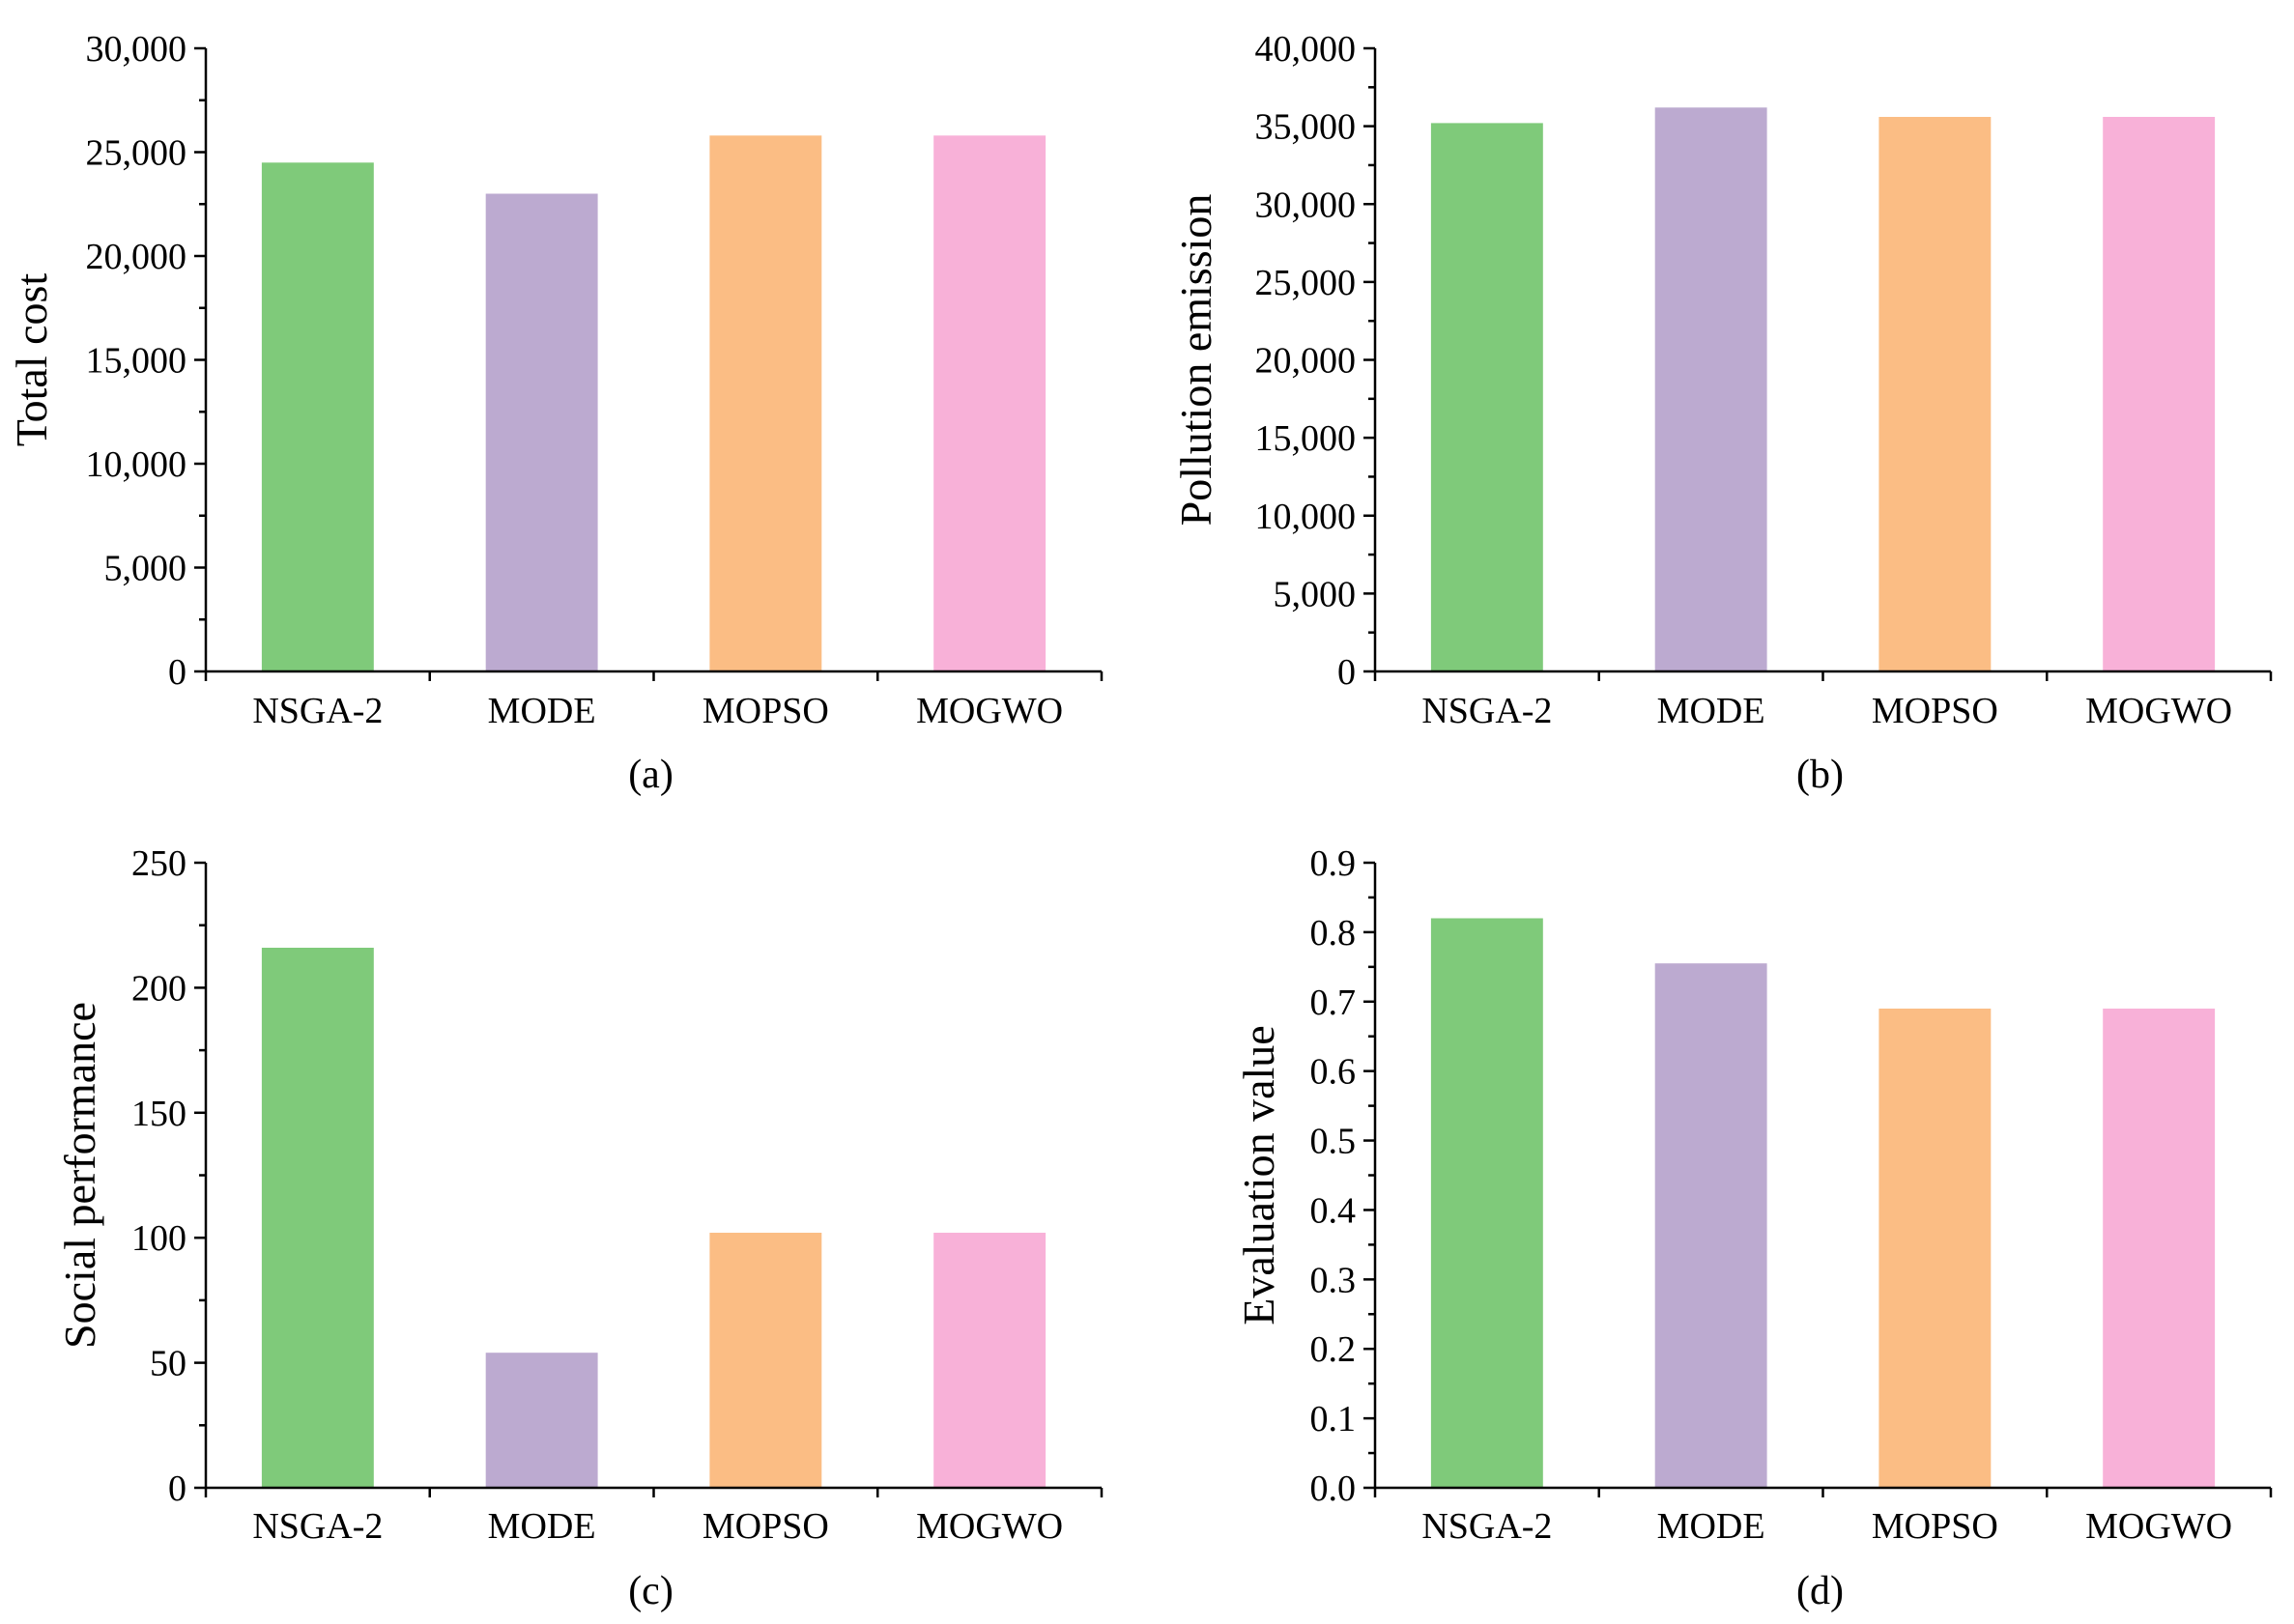  Describe the element at coordinates (136, 361) in the screenshot. I see `panel-a-y-tick-label: 15,000` at that location.